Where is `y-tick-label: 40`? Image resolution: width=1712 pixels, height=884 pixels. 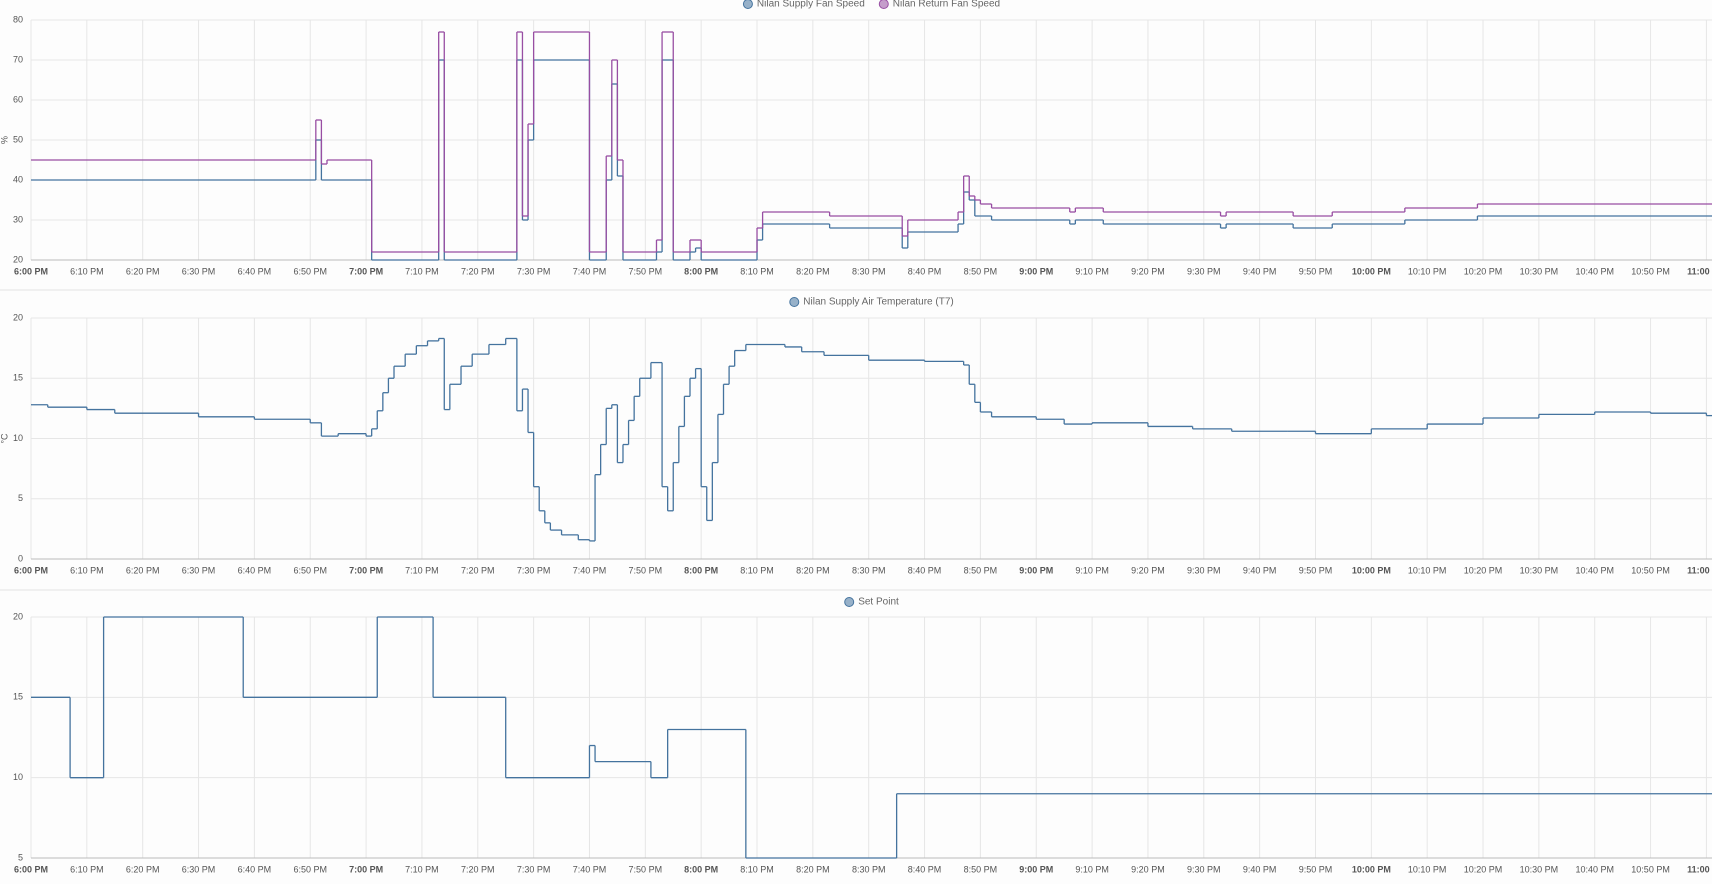 y-tick-label: 40 is located at coordinates (18, 179).